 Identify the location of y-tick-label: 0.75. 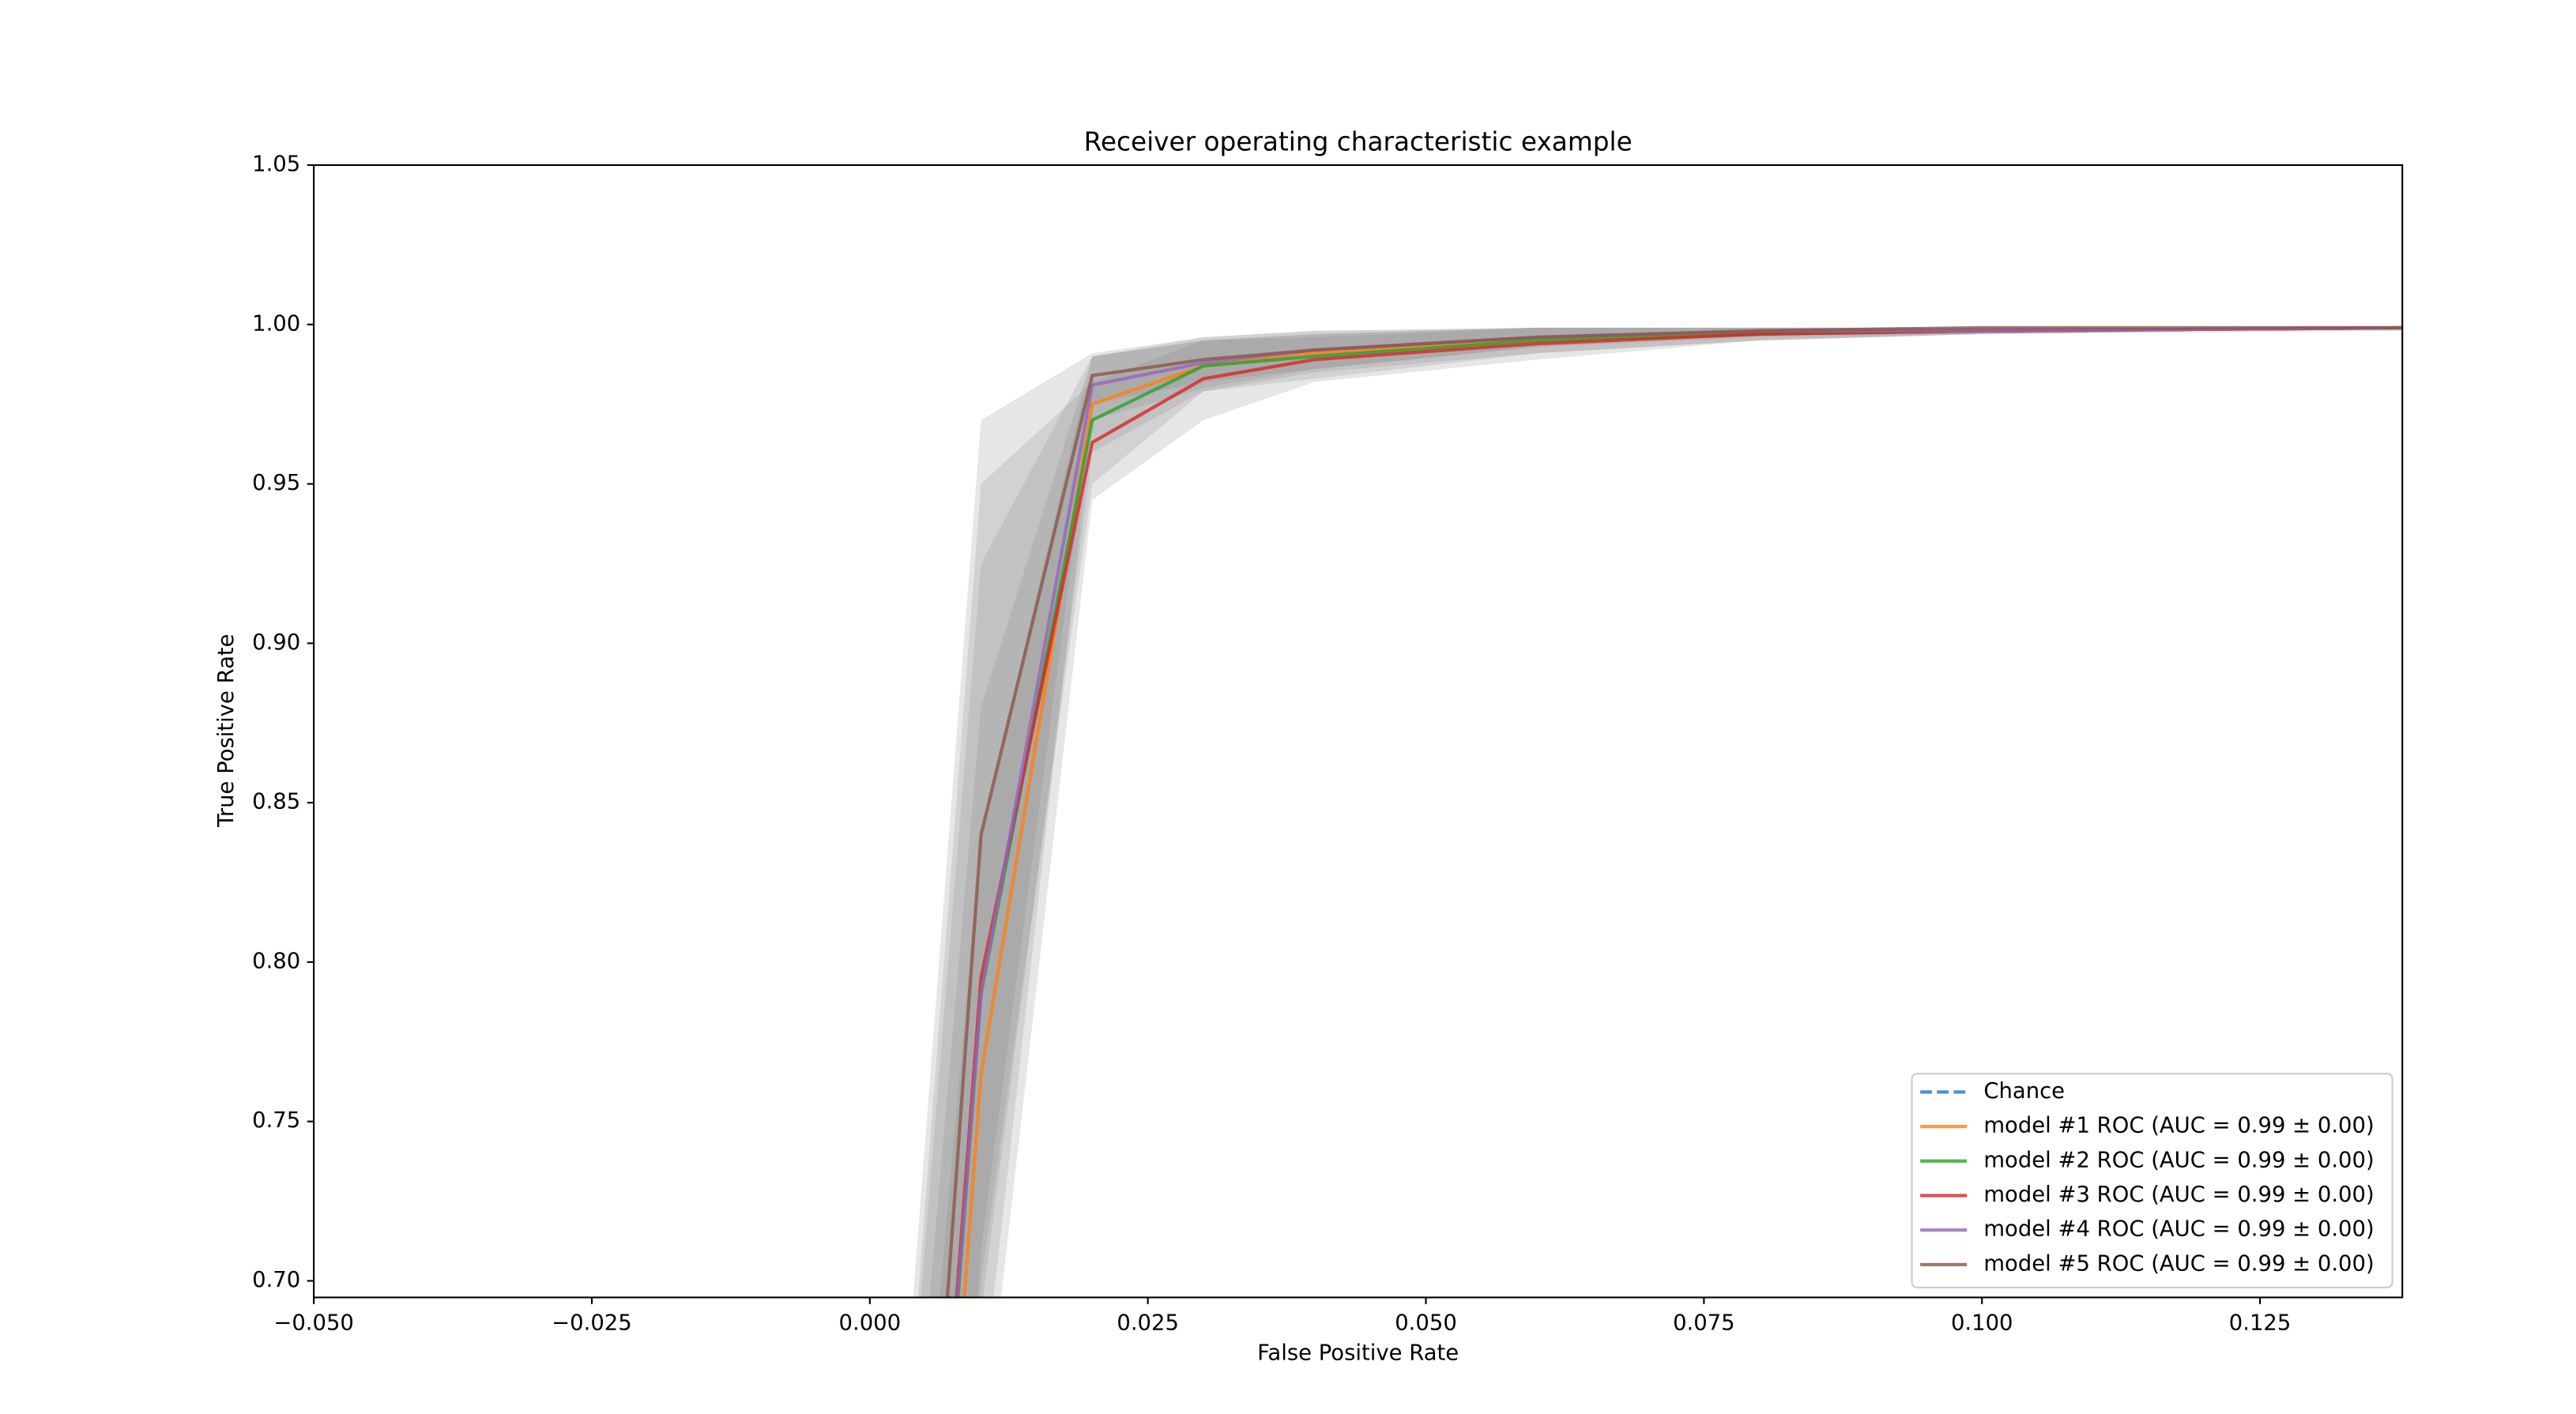
(276, 1120).